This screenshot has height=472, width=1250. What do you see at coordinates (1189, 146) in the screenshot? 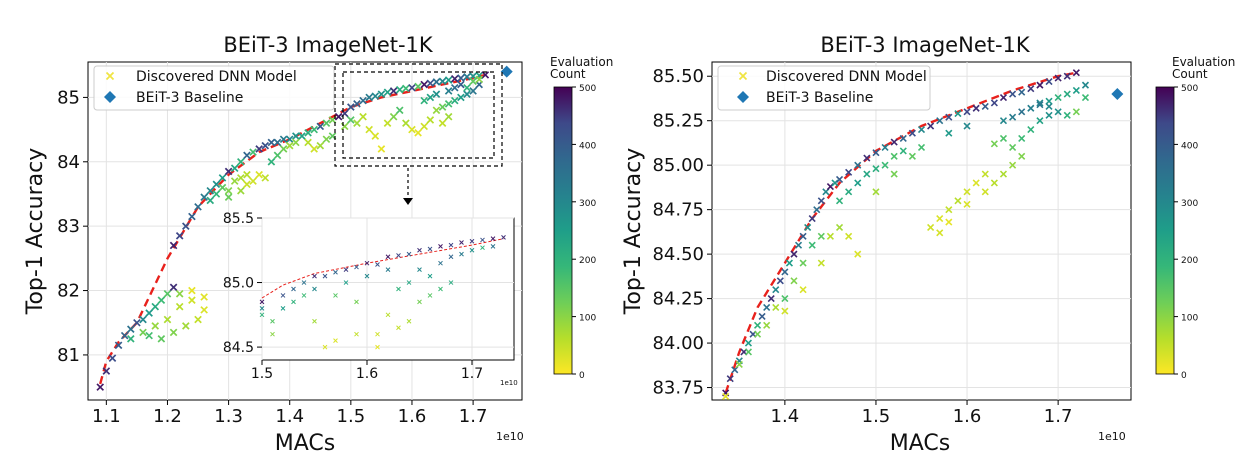
I see `colorbar-tick-label: 400` at bounding box center [1189, 146].